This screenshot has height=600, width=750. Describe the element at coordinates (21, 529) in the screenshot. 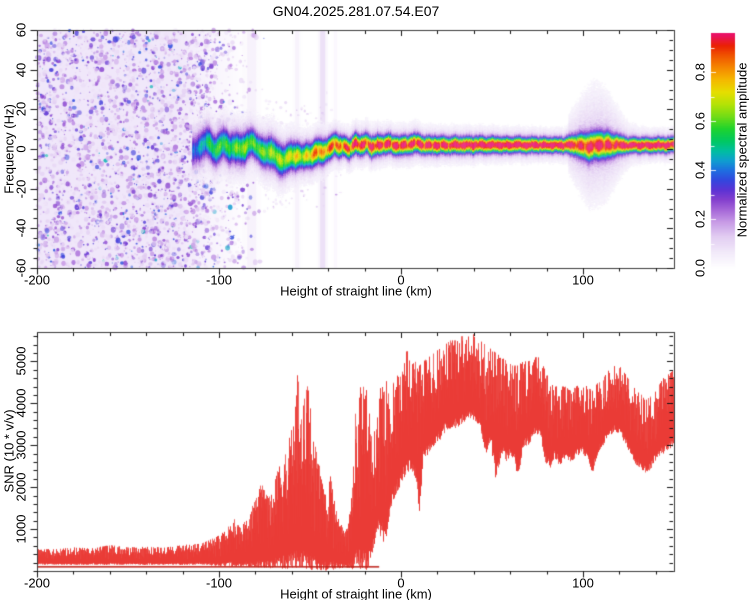

I see `bottom-y-tick-label: 1000` at that location.